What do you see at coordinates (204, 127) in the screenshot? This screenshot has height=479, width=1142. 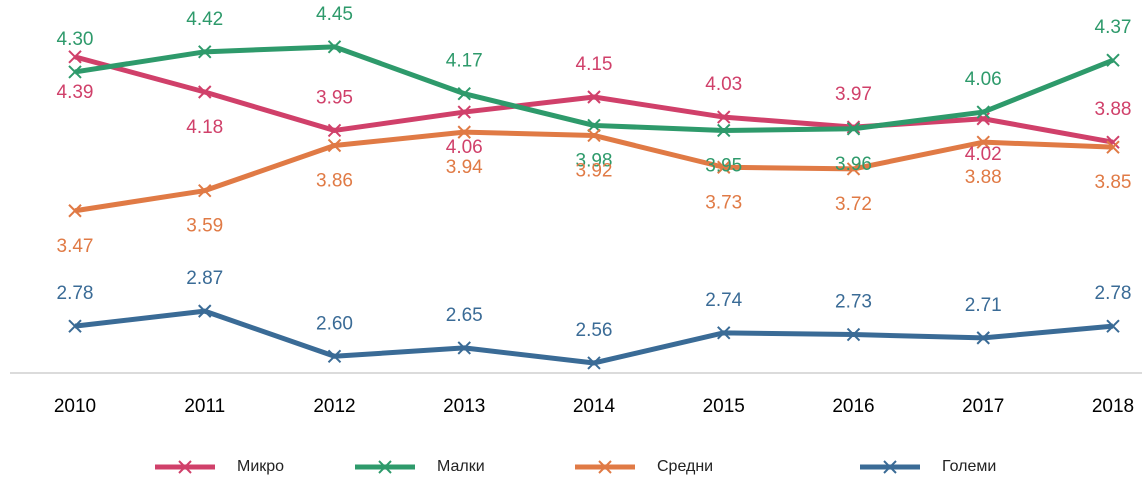 I see `data-label: 4.18` at bounding box center [204, 127].